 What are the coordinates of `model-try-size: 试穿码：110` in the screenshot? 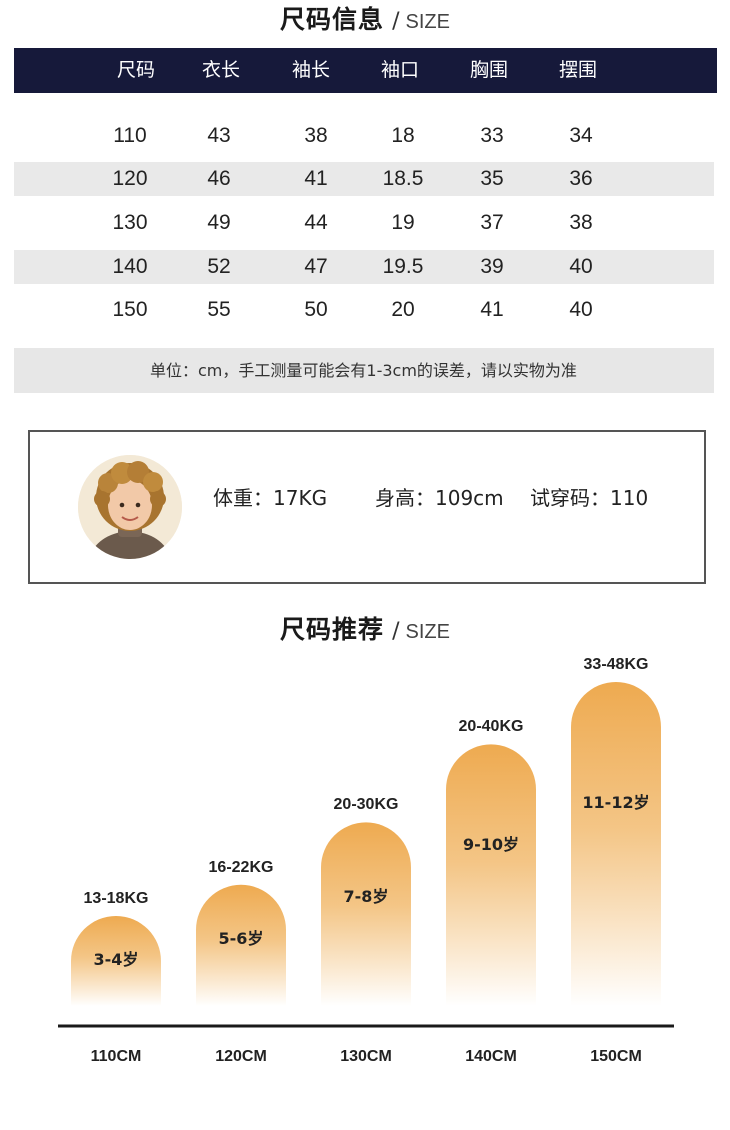 It's located at (589, 498).